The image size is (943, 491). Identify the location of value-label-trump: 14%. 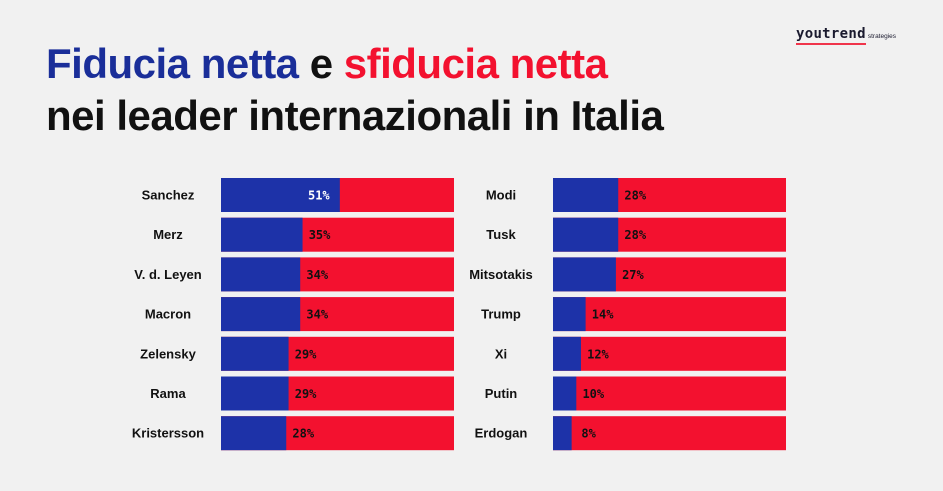
(603, 315).